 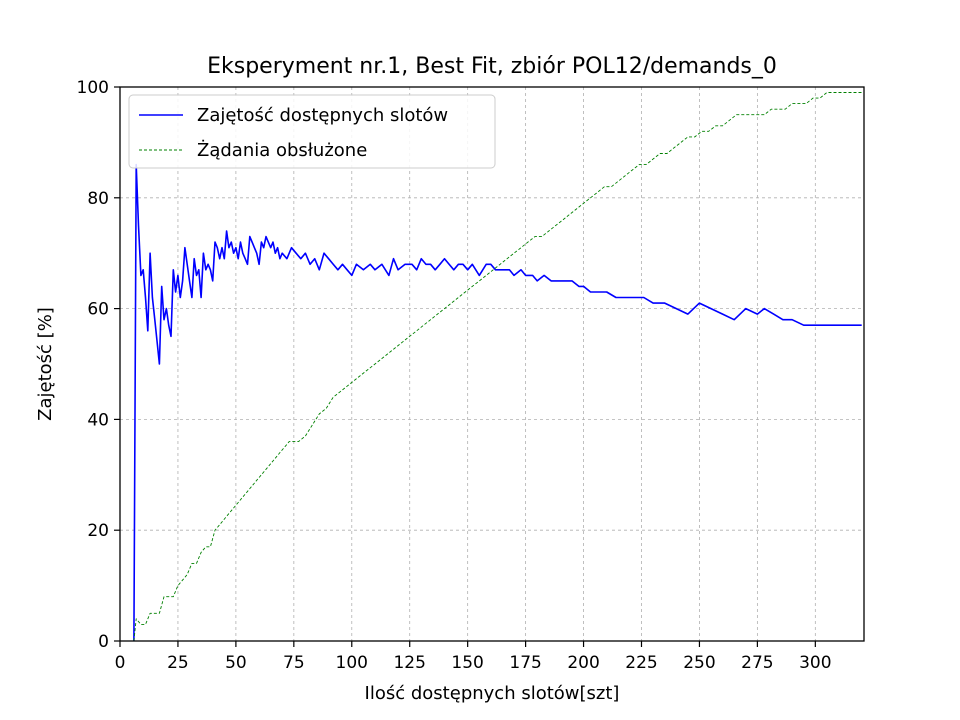 I want to click on y-tick-label: 60, so click(x=98, y=310).